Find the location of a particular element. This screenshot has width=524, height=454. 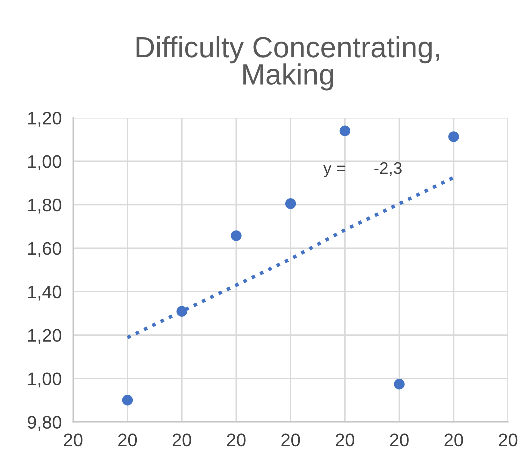

chart-title: Difficulty Concentrating, Making is located at coordinates (288, 63).